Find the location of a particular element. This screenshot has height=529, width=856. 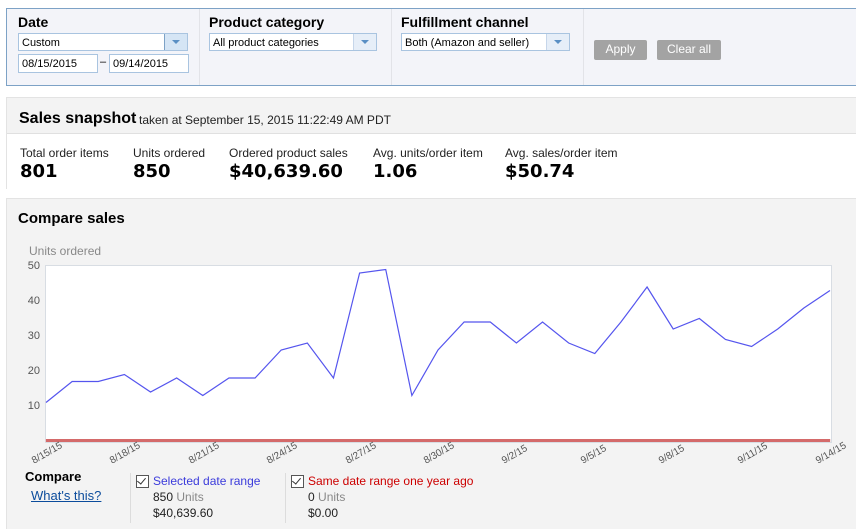

date-filter: Date Custom 08/15/2015 – 09/14/2015 is located at coordinates (103, 47).